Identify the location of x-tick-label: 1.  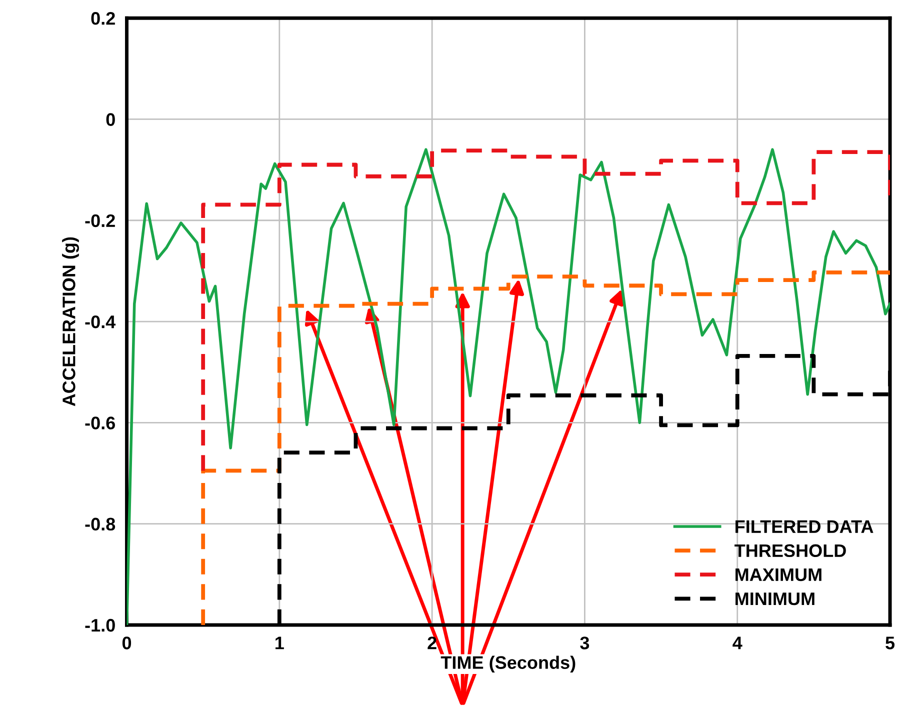
(280, 643).